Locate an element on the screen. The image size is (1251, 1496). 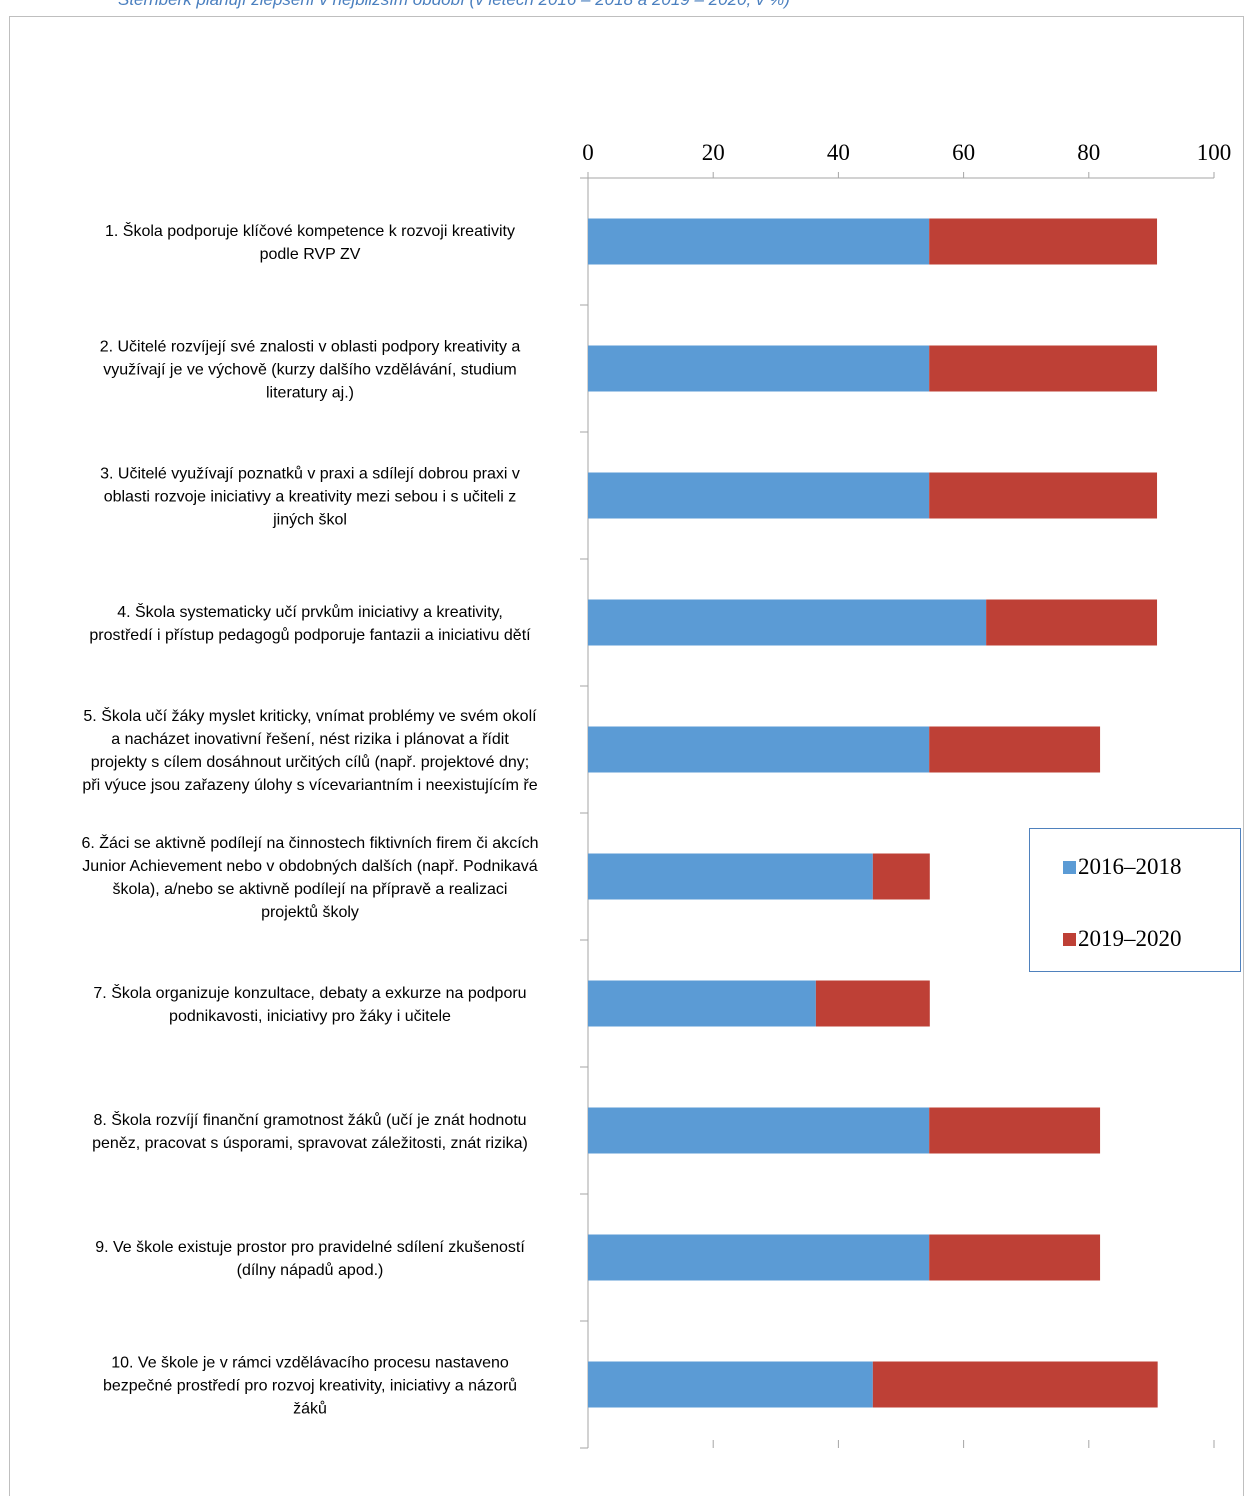
category-label-6-line-4: projektů školy is located at coordinates (310, 912).